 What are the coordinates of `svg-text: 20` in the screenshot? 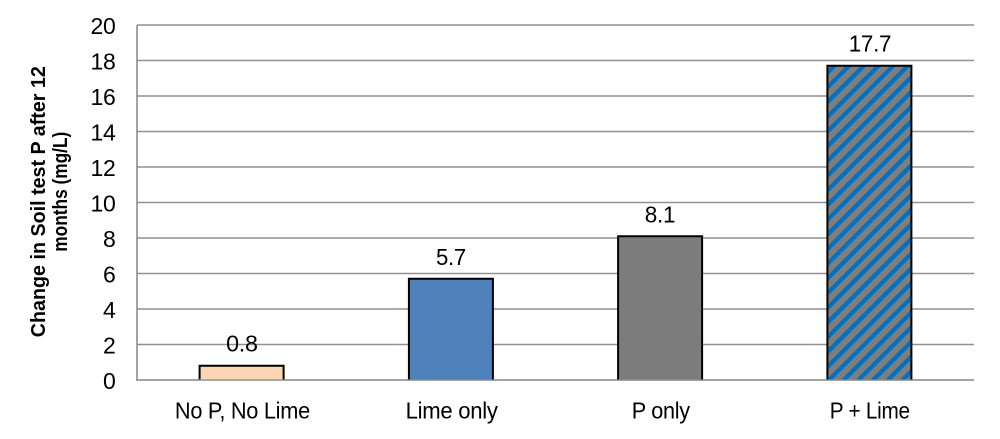 It's located at (103, 26).